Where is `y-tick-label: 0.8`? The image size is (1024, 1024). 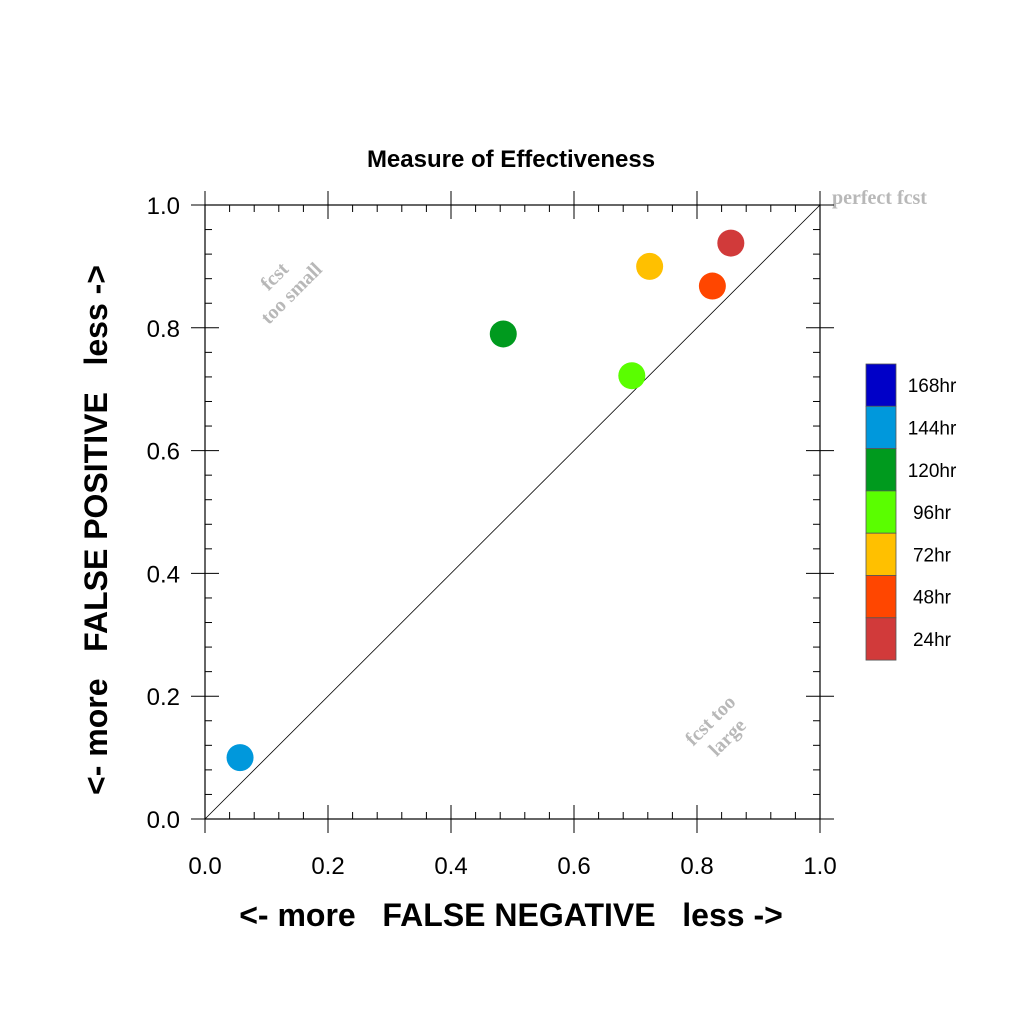 y-tick-label: 0.8 is located at coordinates (163, 329).